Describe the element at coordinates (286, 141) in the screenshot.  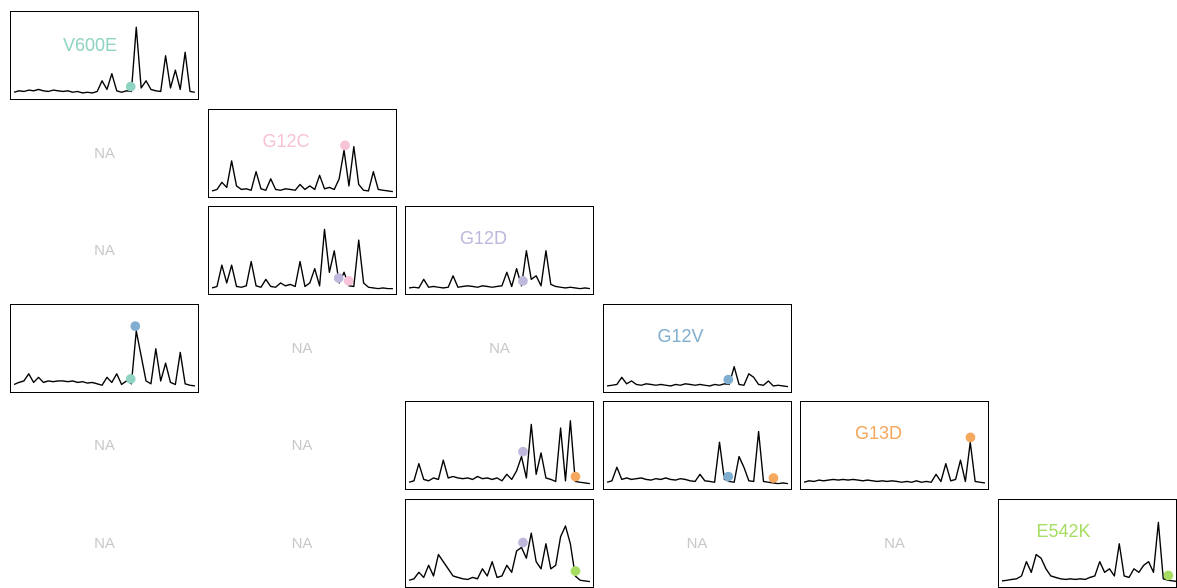
I see `mutation-label: G12C` at that location.